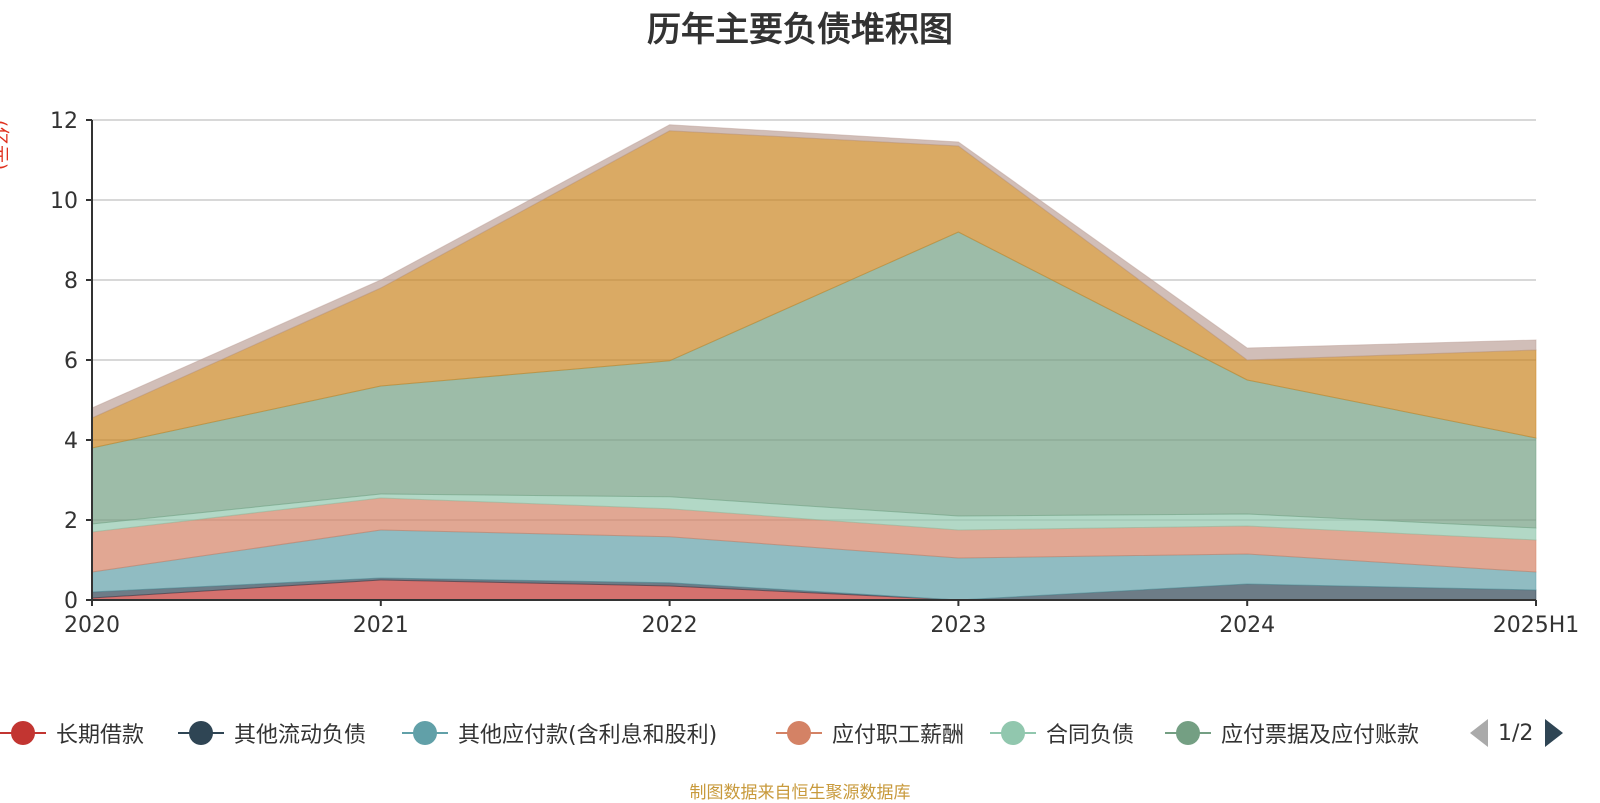  I want to click on x-tick-label: 2023, so click(958, 625).